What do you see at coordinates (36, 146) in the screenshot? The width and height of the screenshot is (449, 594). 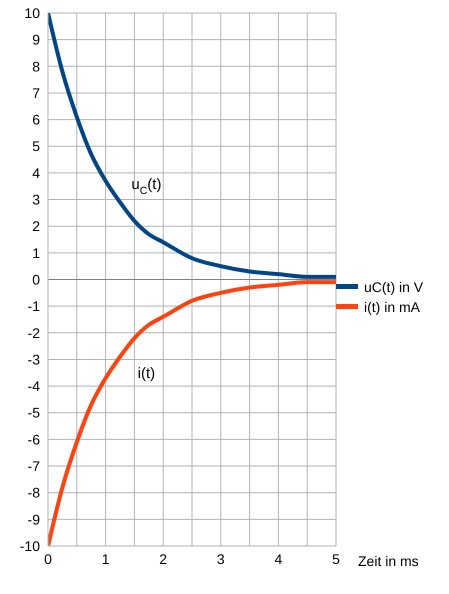 I see `y-tick-label: 5` at bounding box center [36, 146].